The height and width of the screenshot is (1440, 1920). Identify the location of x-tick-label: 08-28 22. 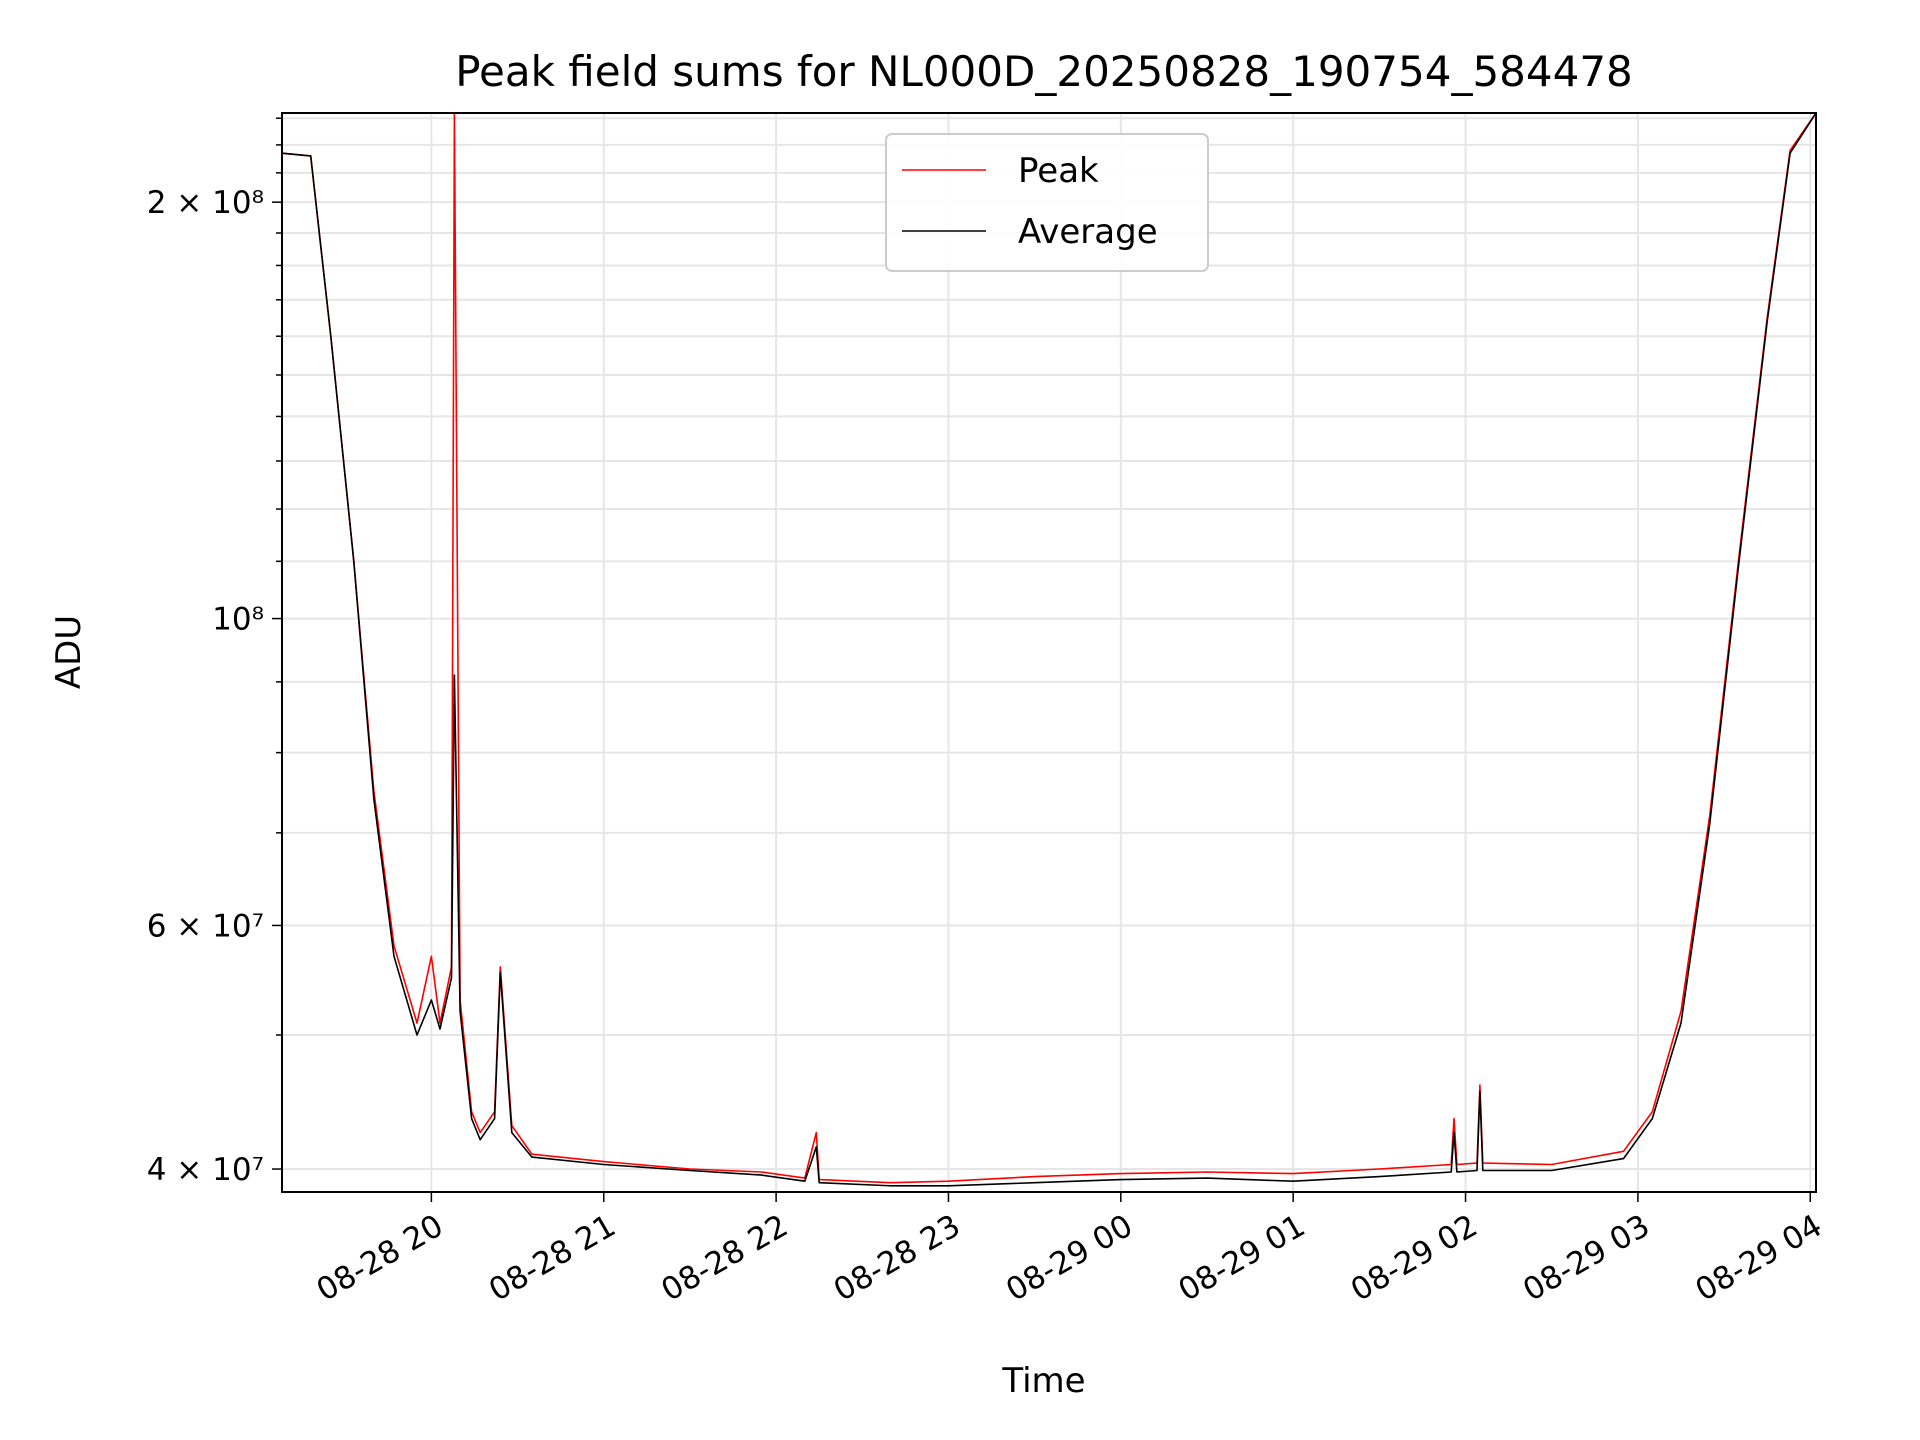
(724, 1258).